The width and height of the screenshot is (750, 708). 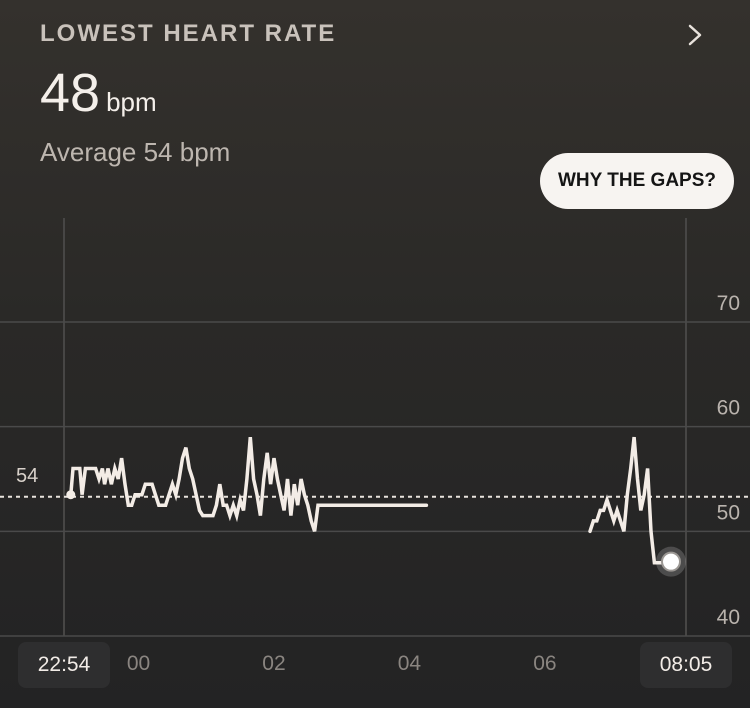 What do you see at coordinates (70, 93) in the screenshot?
I see `lowest-value-number: 48` at bounding box center [70, 93].